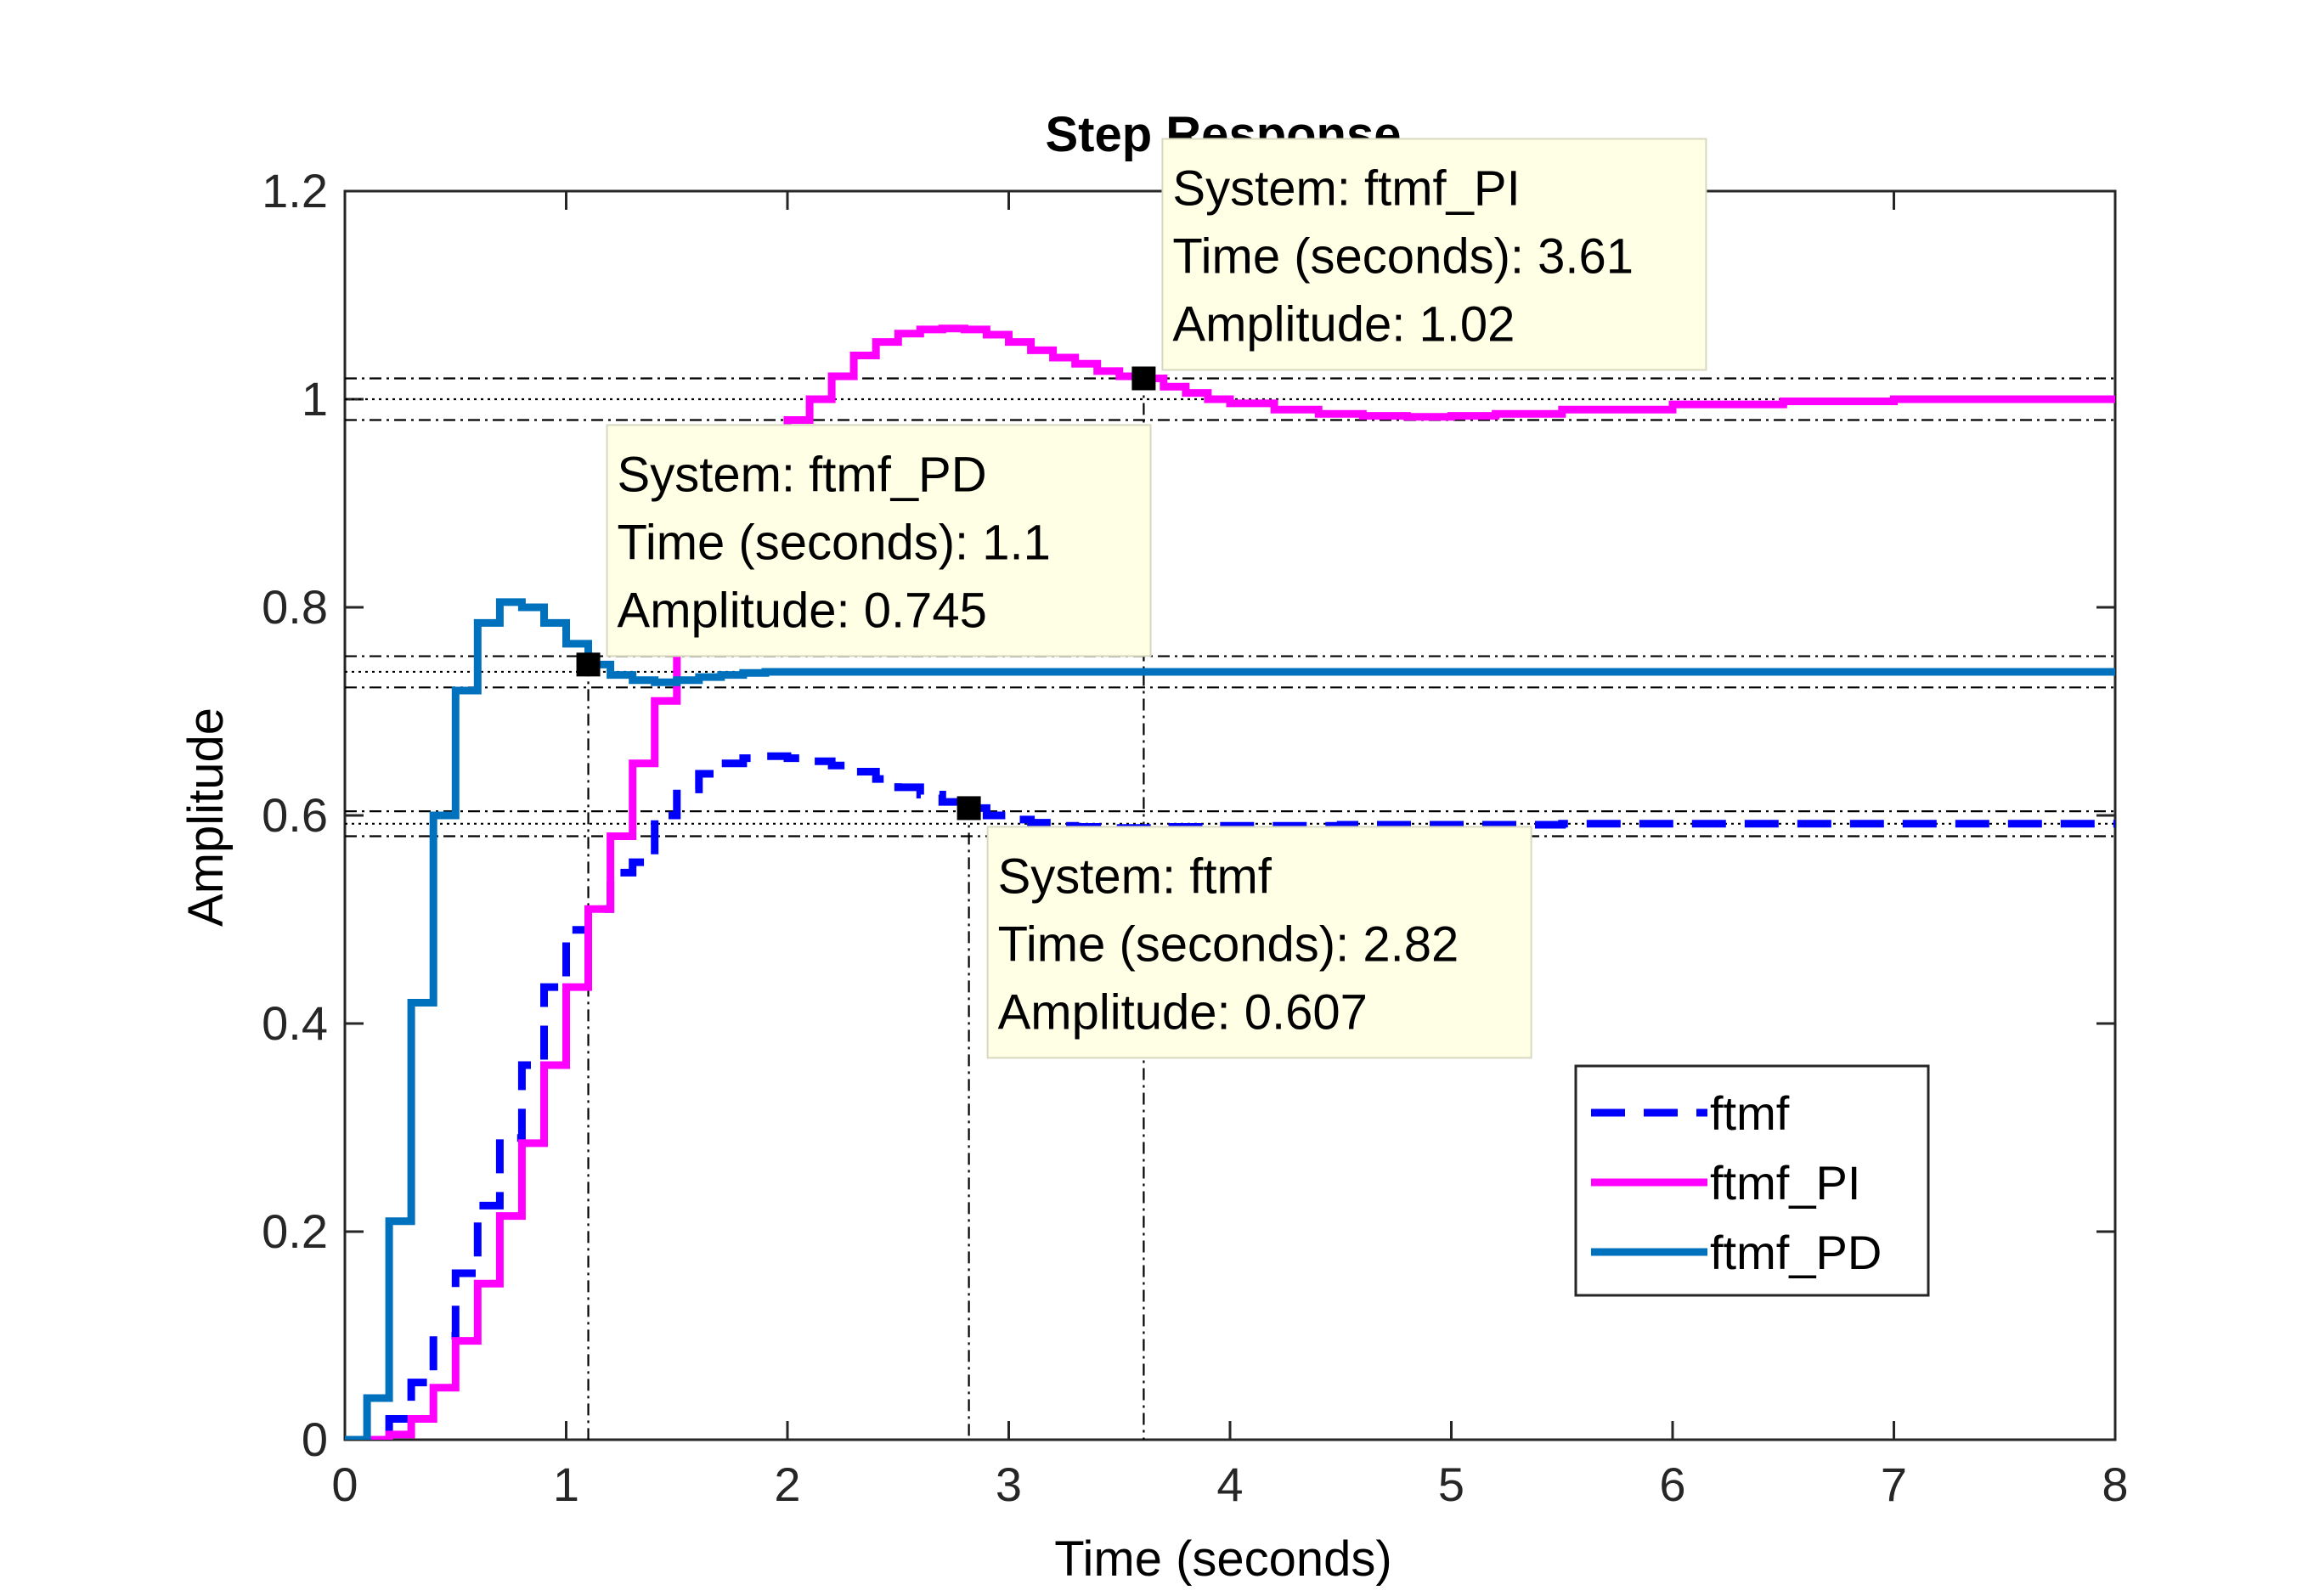  What do you see at coordinates (1894, 1484) in the screenshot?
I see `x-tick-label: 7` at bounding box center [1894, 1484].